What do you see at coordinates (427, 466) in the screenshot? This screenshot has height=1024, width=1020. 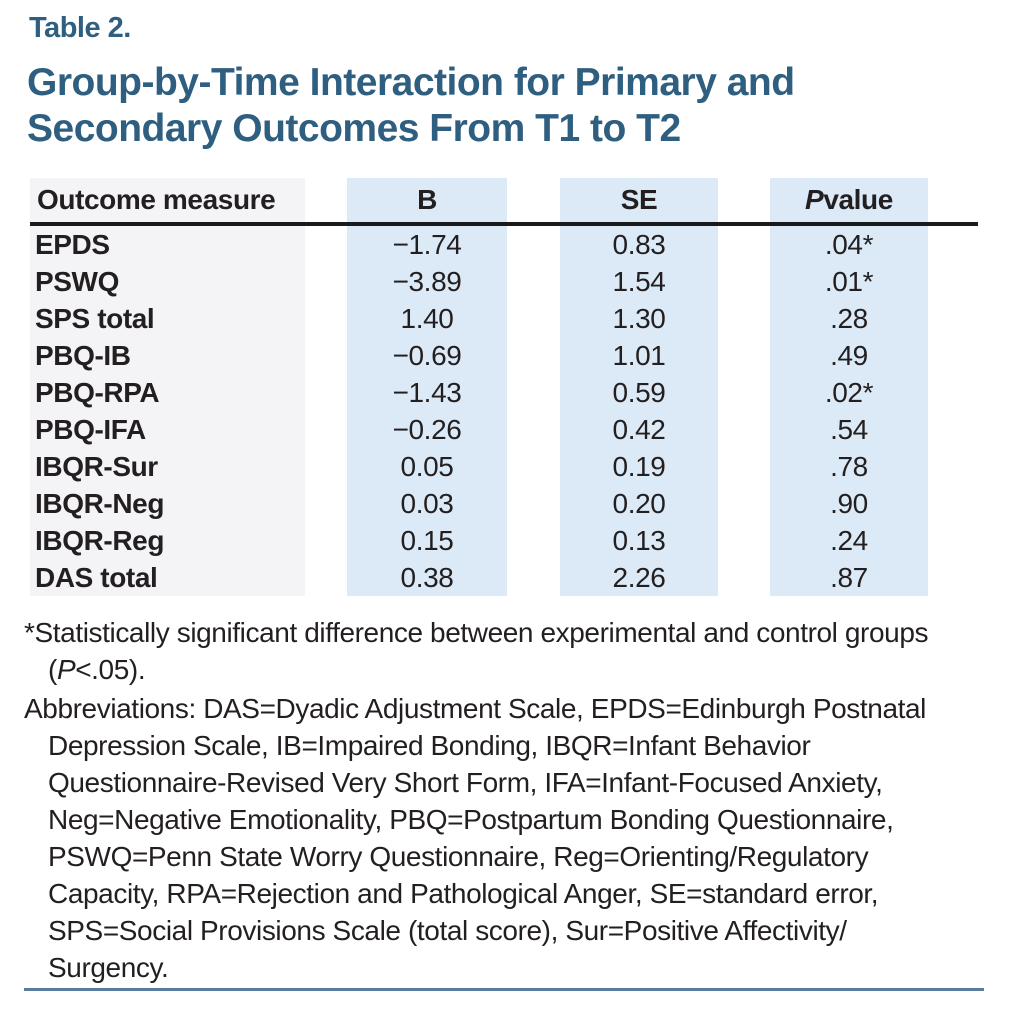 I see `cell-b-value: 0.05` at bounding box center [427, 466].